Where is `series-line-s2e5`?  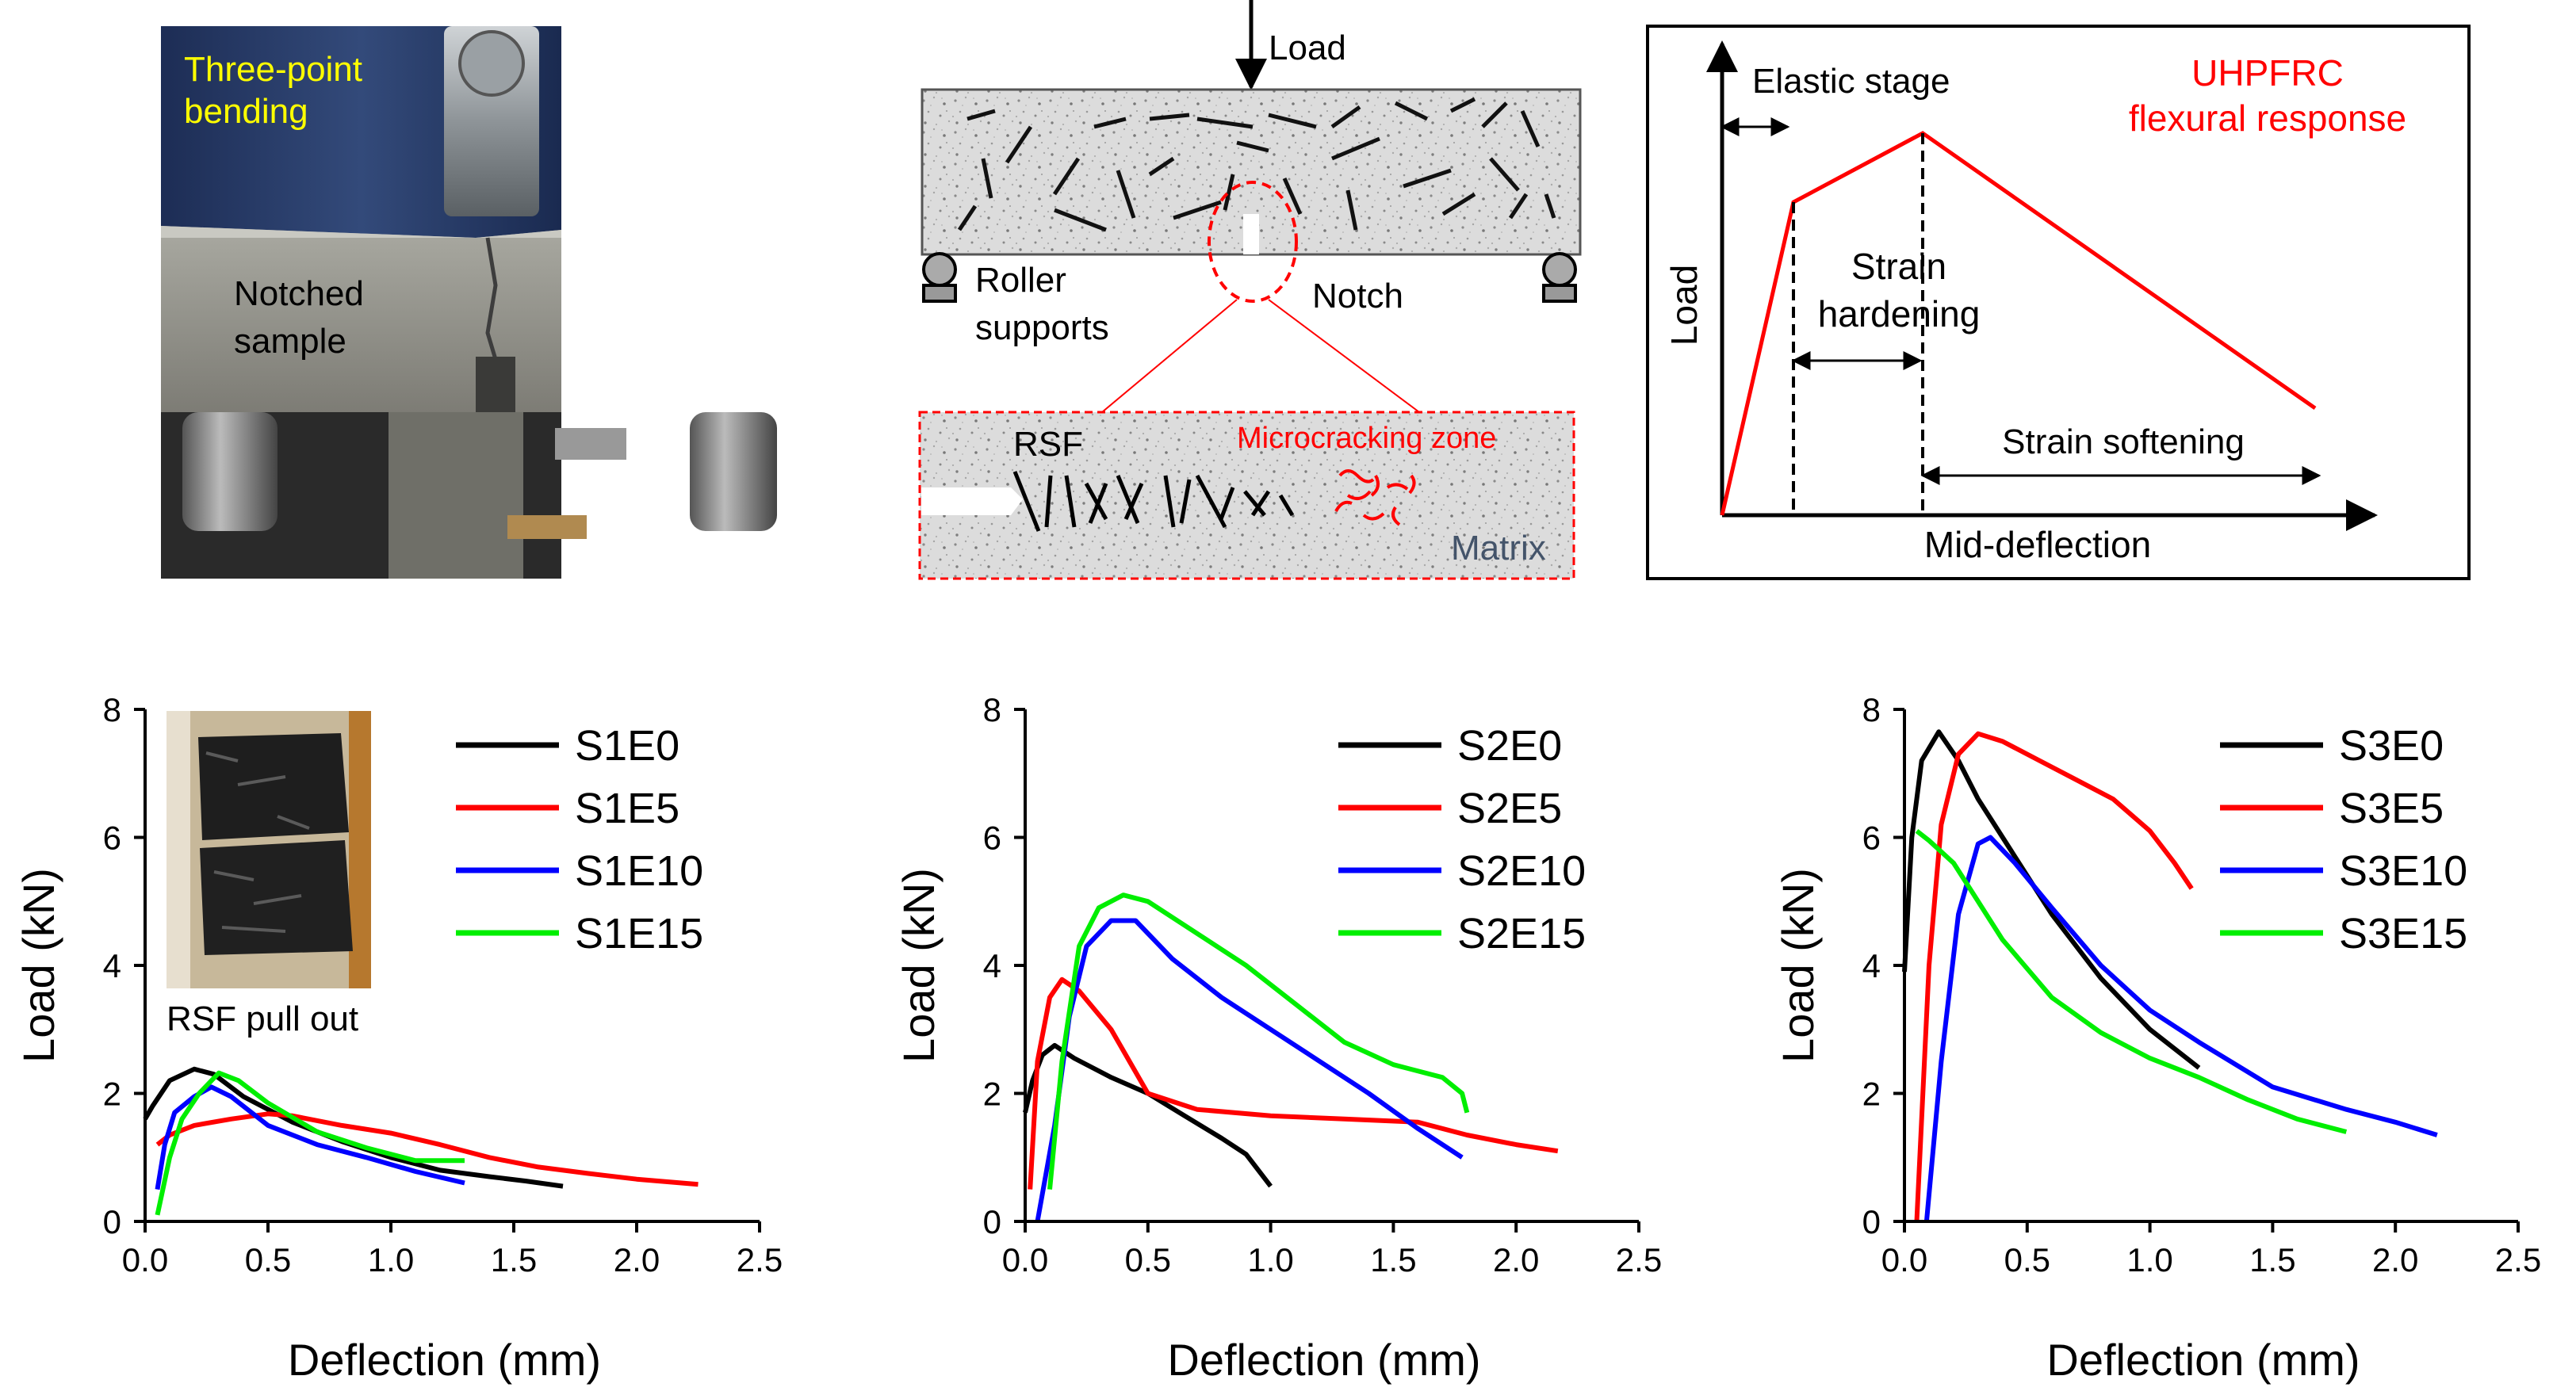
series-line-s2e5 is located at coordinates (1293, 1083).